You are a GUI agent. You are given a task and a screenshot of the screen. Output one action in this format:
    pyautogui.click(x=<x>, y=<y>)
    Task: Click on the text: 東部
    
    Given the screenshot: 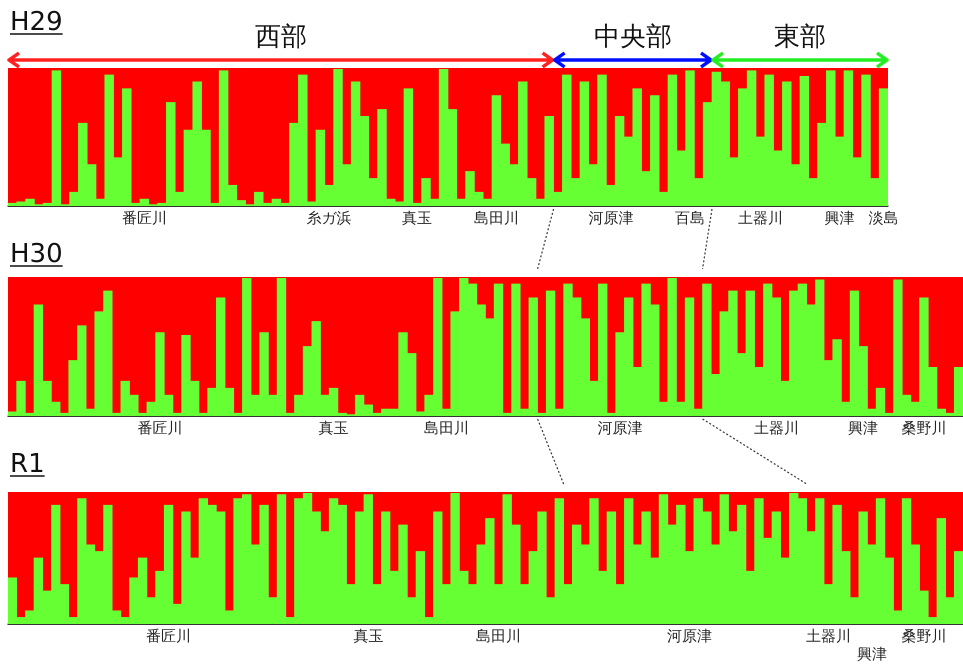 What is the action you would take?
    pyautogui.click(x=800, y=37)
    